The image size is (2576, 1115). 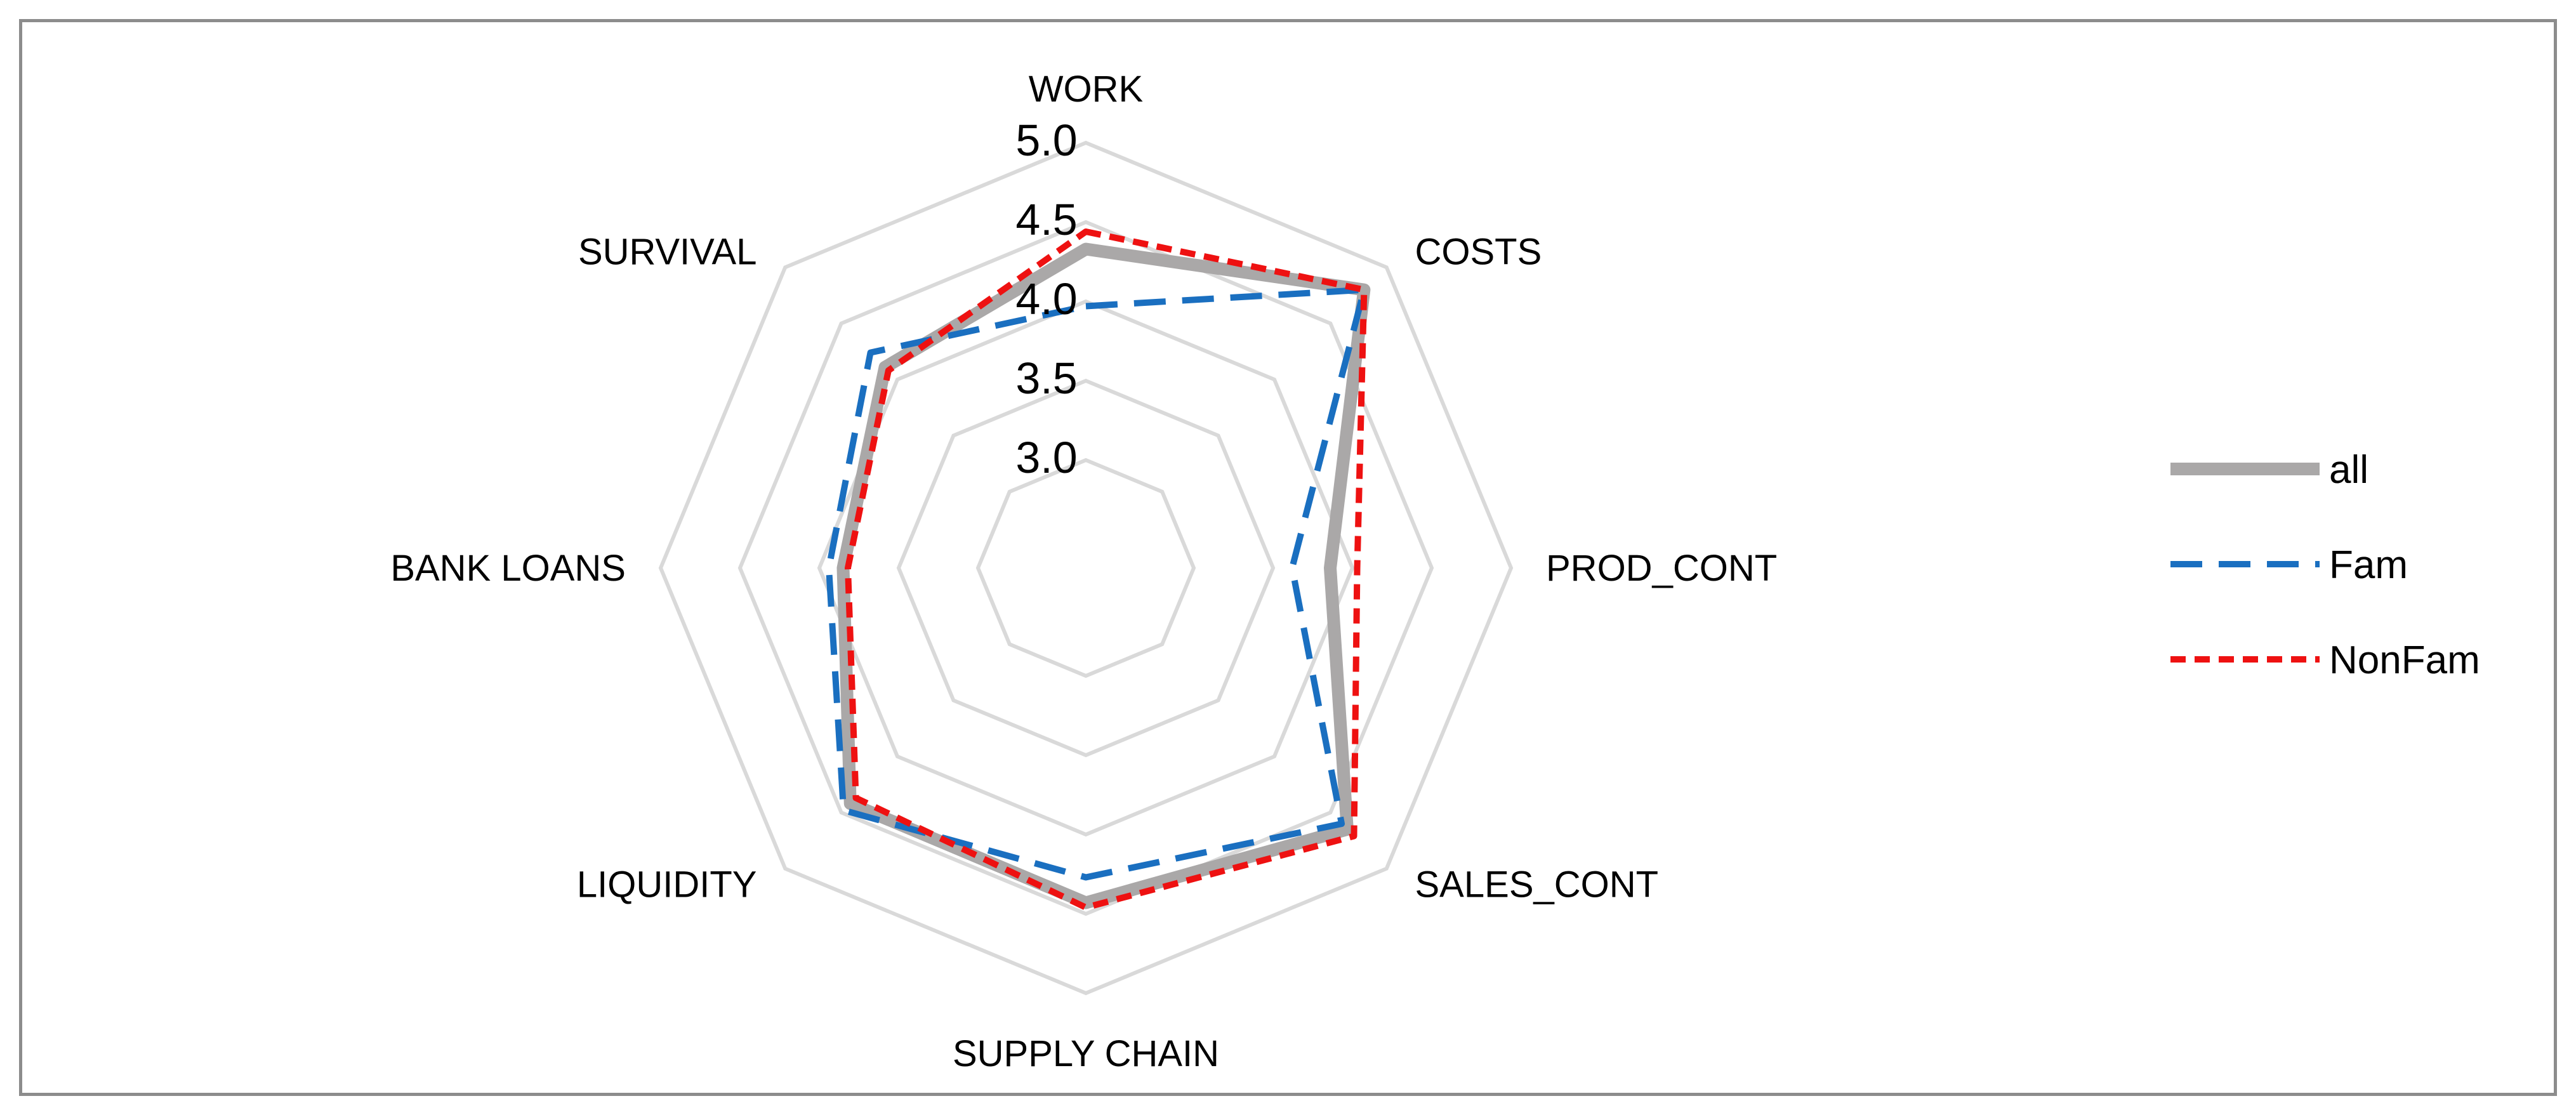 I want to click on tick-label-5-0: 5.0, so click(x=1046, y=140).